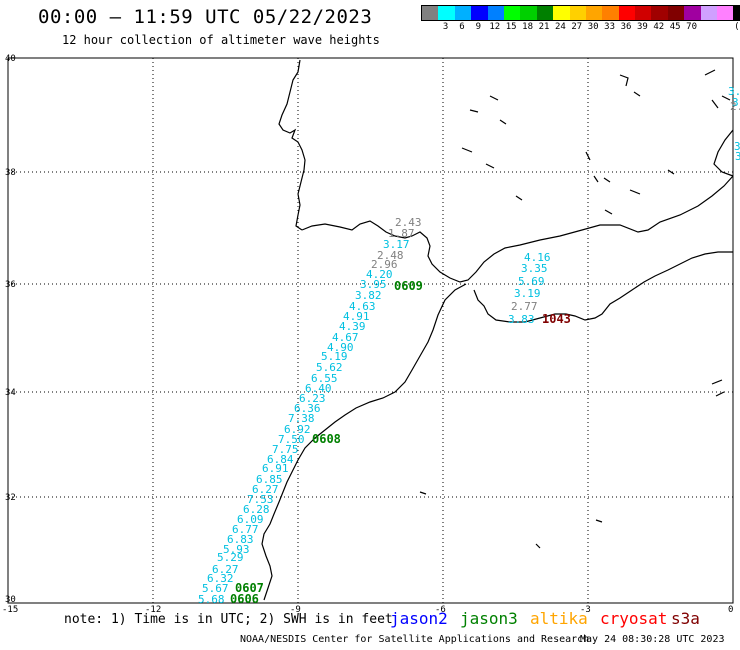  What do you see at coordinates (312, 398) in the screenshot?
I see `wave-height-label: 6.23` at bounding box center [312, 398].